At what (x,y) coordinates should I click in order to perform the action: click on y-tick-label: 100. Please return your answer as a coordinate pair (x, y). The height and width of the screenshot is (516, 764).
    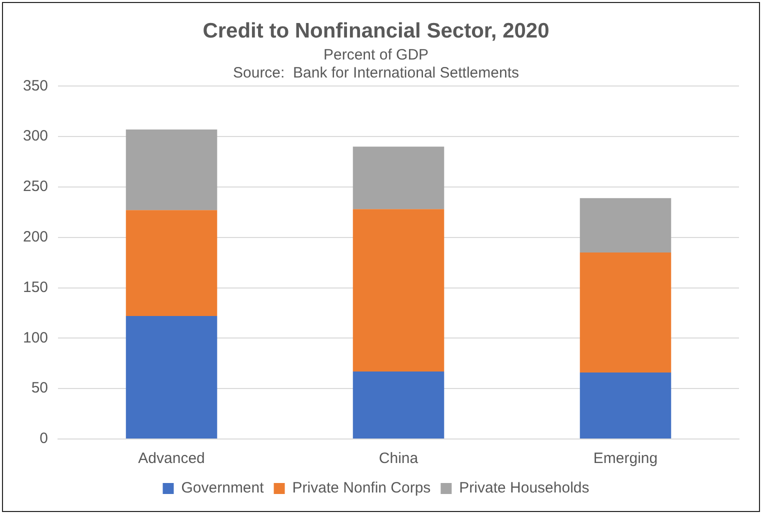
    Looking at the image, I should click on (35, 337).